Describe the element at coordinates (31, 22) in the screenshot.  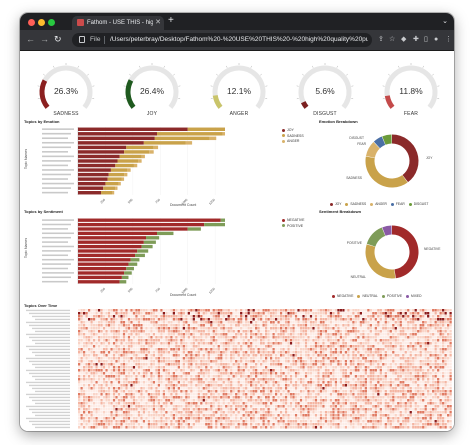
I see `close-window-button` at that location.